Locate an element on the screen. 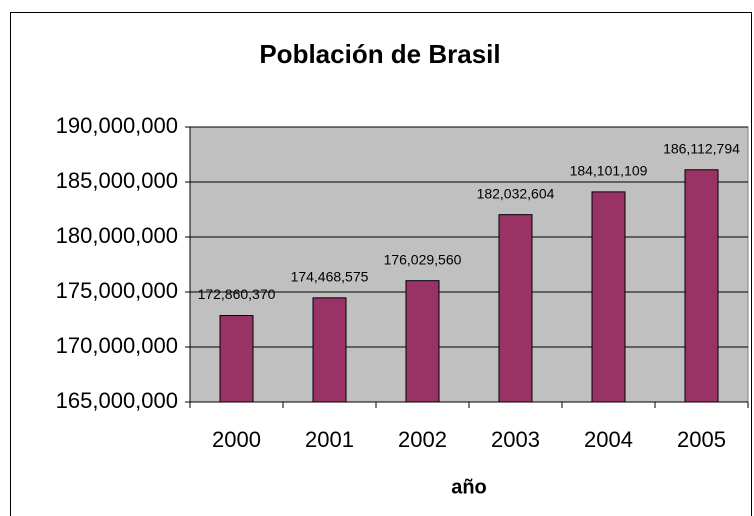 The height and width of the screenshot is (516, 754). y-tick-label: 170,000,000 is located at coordinates (117, 345).